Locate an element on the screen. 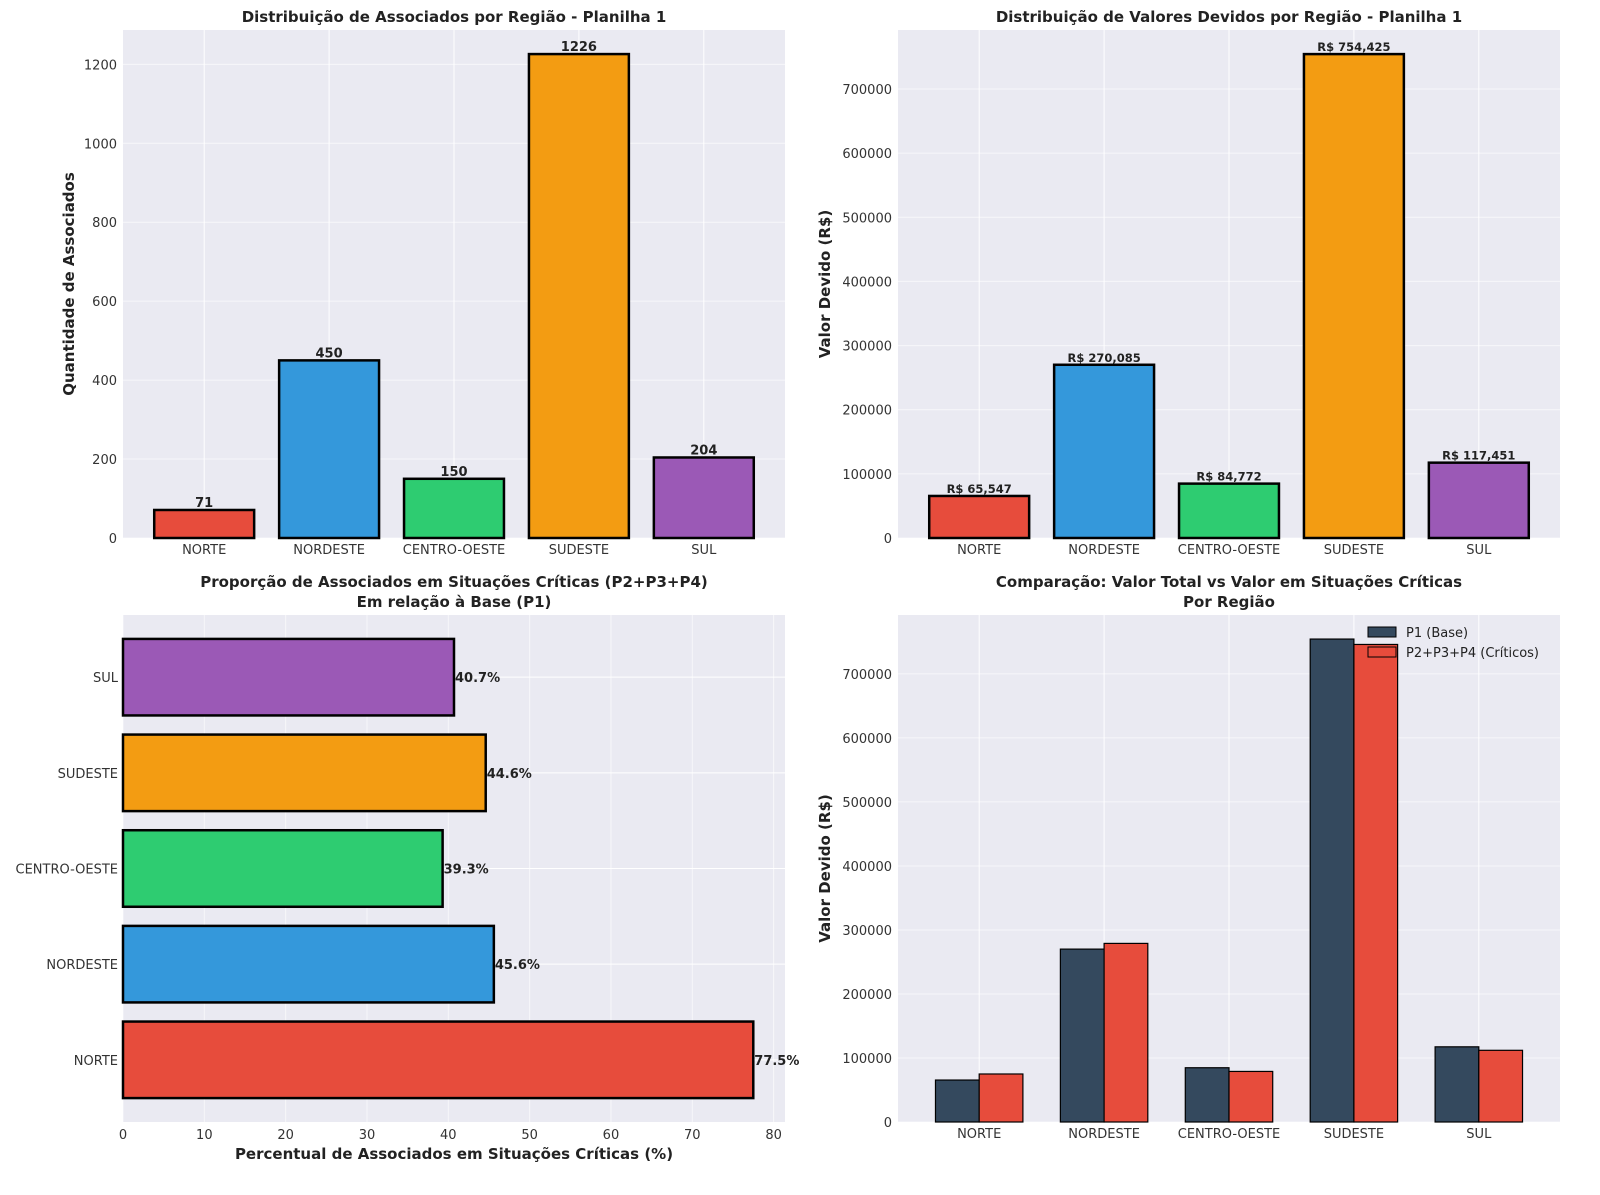 The width and height of the screenshot is (1600, 1195). legend-swatch is located at coordinates (1382, 632).